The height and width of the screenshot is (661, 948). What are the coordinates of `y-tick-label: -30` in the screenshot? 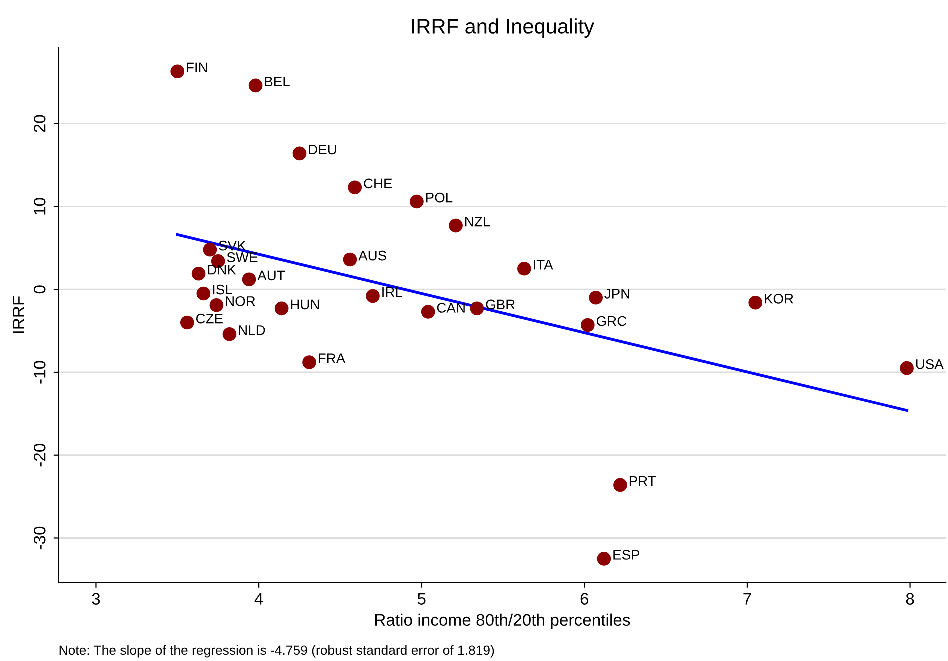 It's located at (40, 538).